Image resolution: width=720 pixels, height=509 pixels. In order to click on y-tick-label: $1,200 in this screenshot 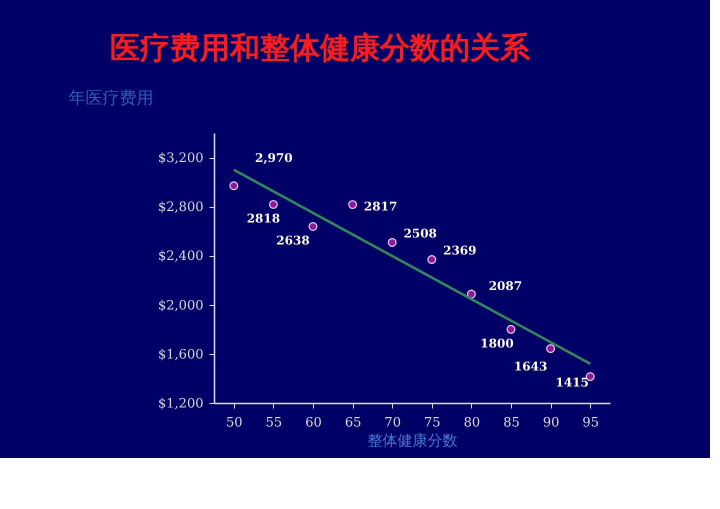, I will do `click(181, 404)`.